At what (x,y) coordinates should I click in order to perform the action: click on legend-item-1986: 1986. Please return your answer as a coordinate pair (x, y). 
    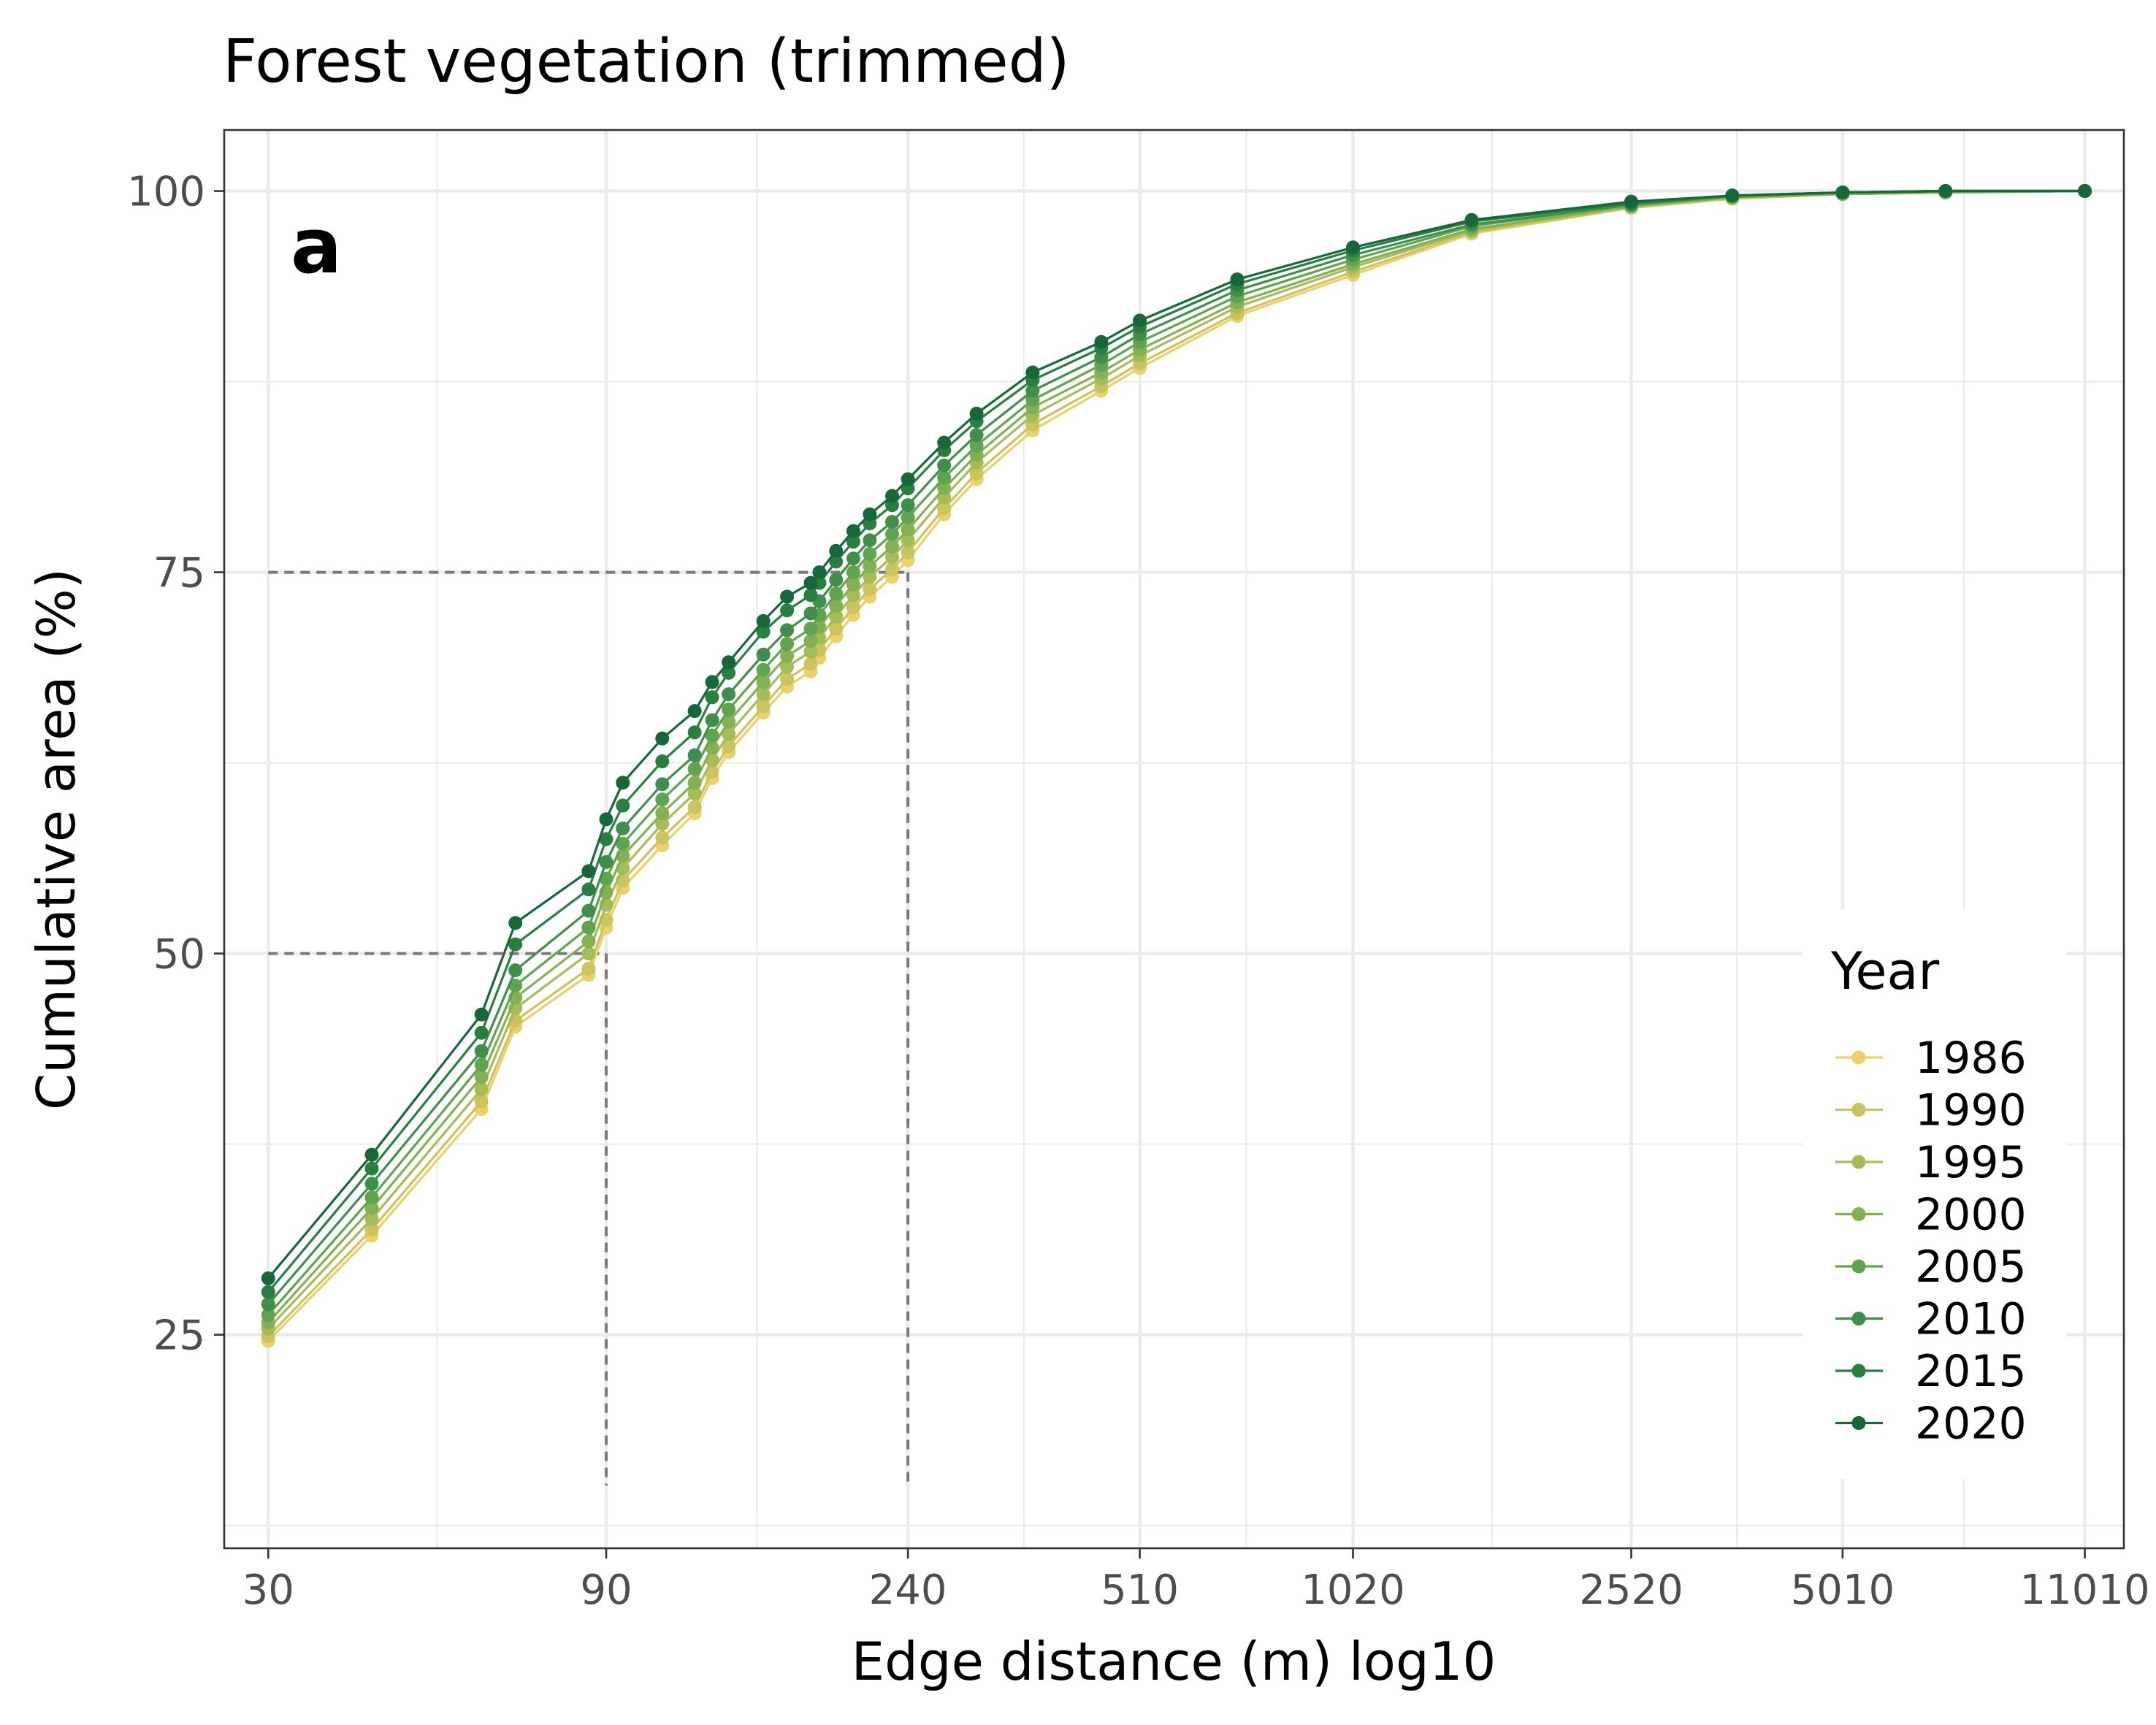
    Looking at the image, I should click on (1931, 1058).